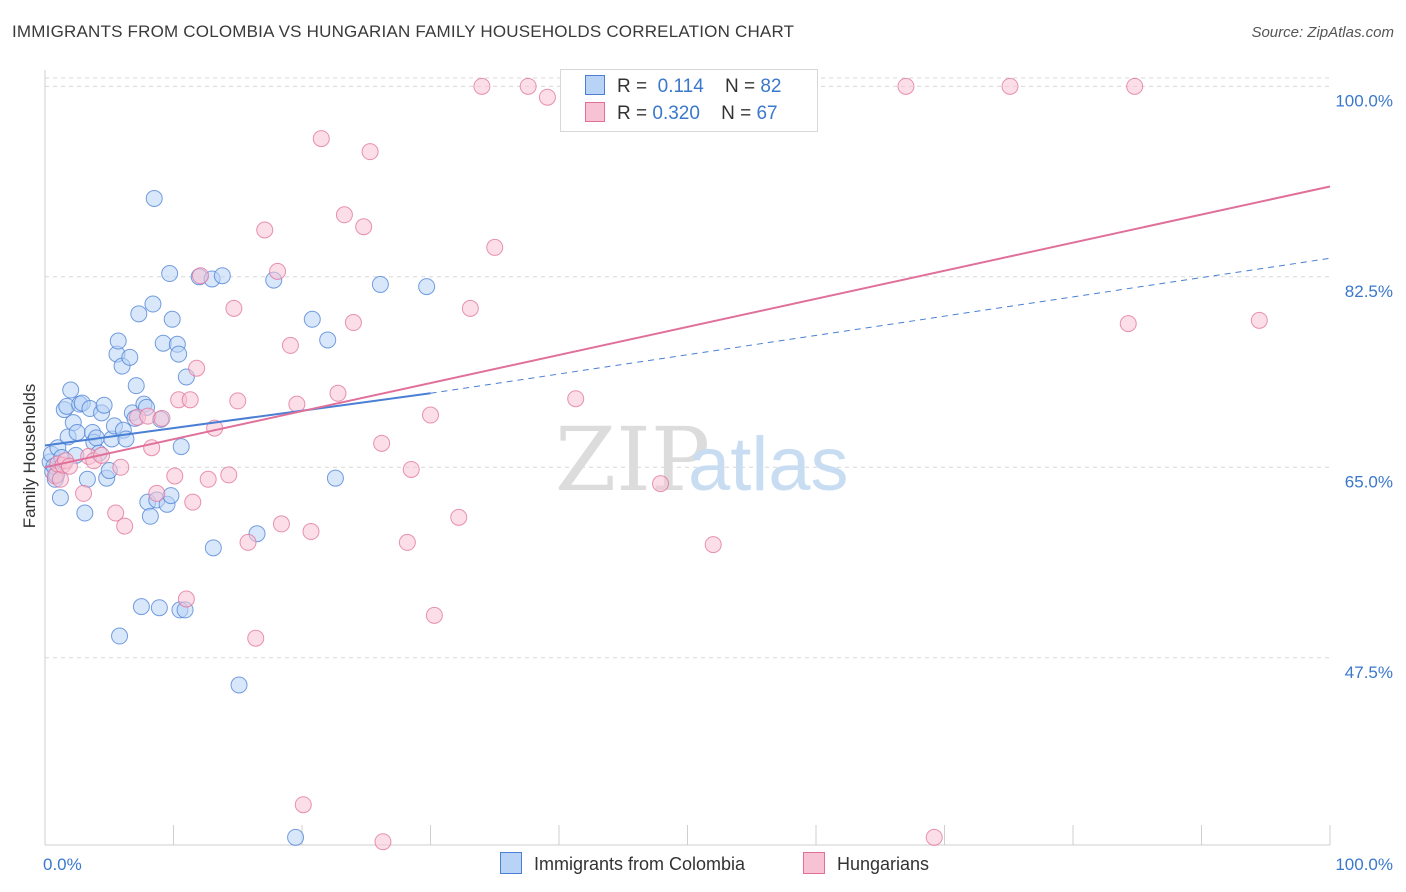  I want to click on legend-swatch-colombia, so click(595, 85).